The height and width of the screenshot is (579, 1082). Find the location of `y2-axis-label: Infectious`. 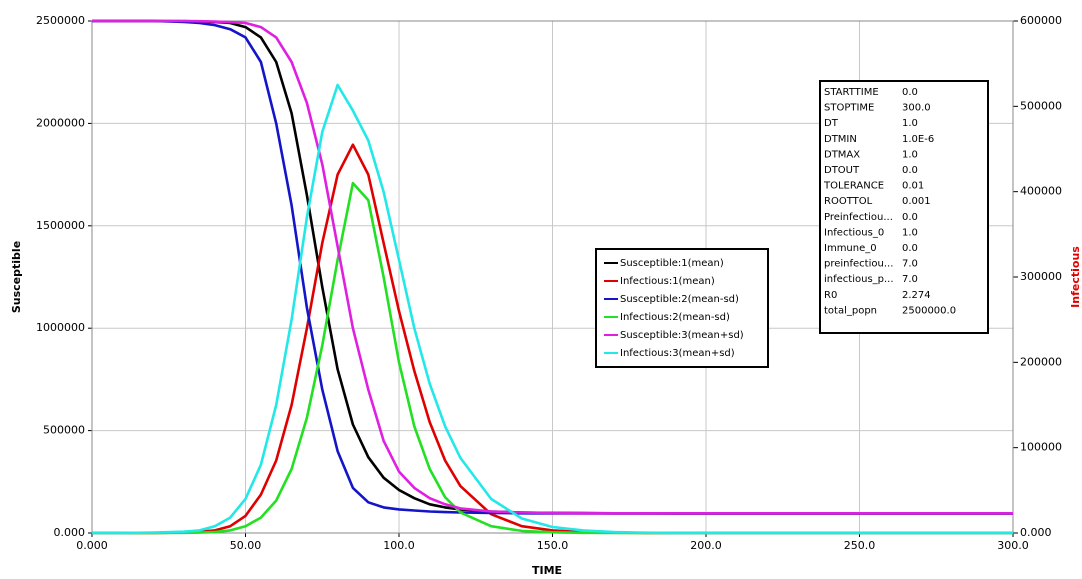

y2-axis-label: Infectious is located at coordinates (1075, 277).